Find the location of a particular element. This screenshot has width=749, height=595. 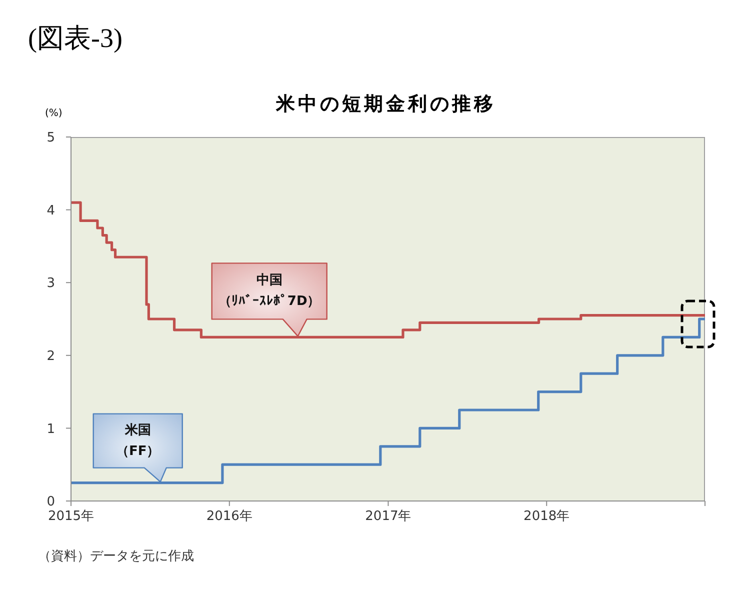

y-tick-label: 1 is located at coordinates (50, 429).